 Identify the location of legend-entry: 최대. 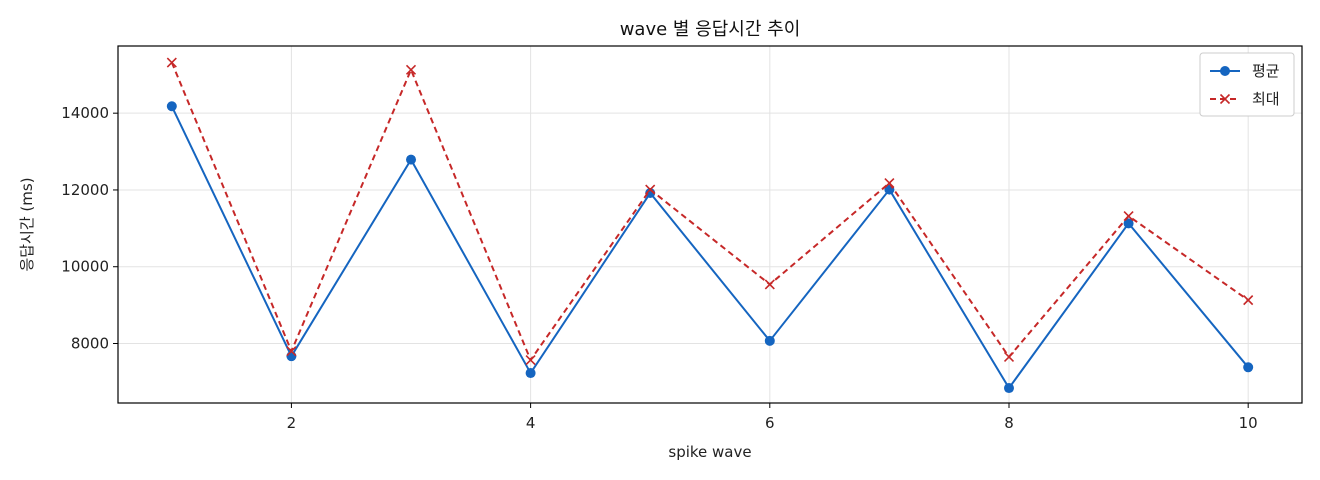
(1245, 99).